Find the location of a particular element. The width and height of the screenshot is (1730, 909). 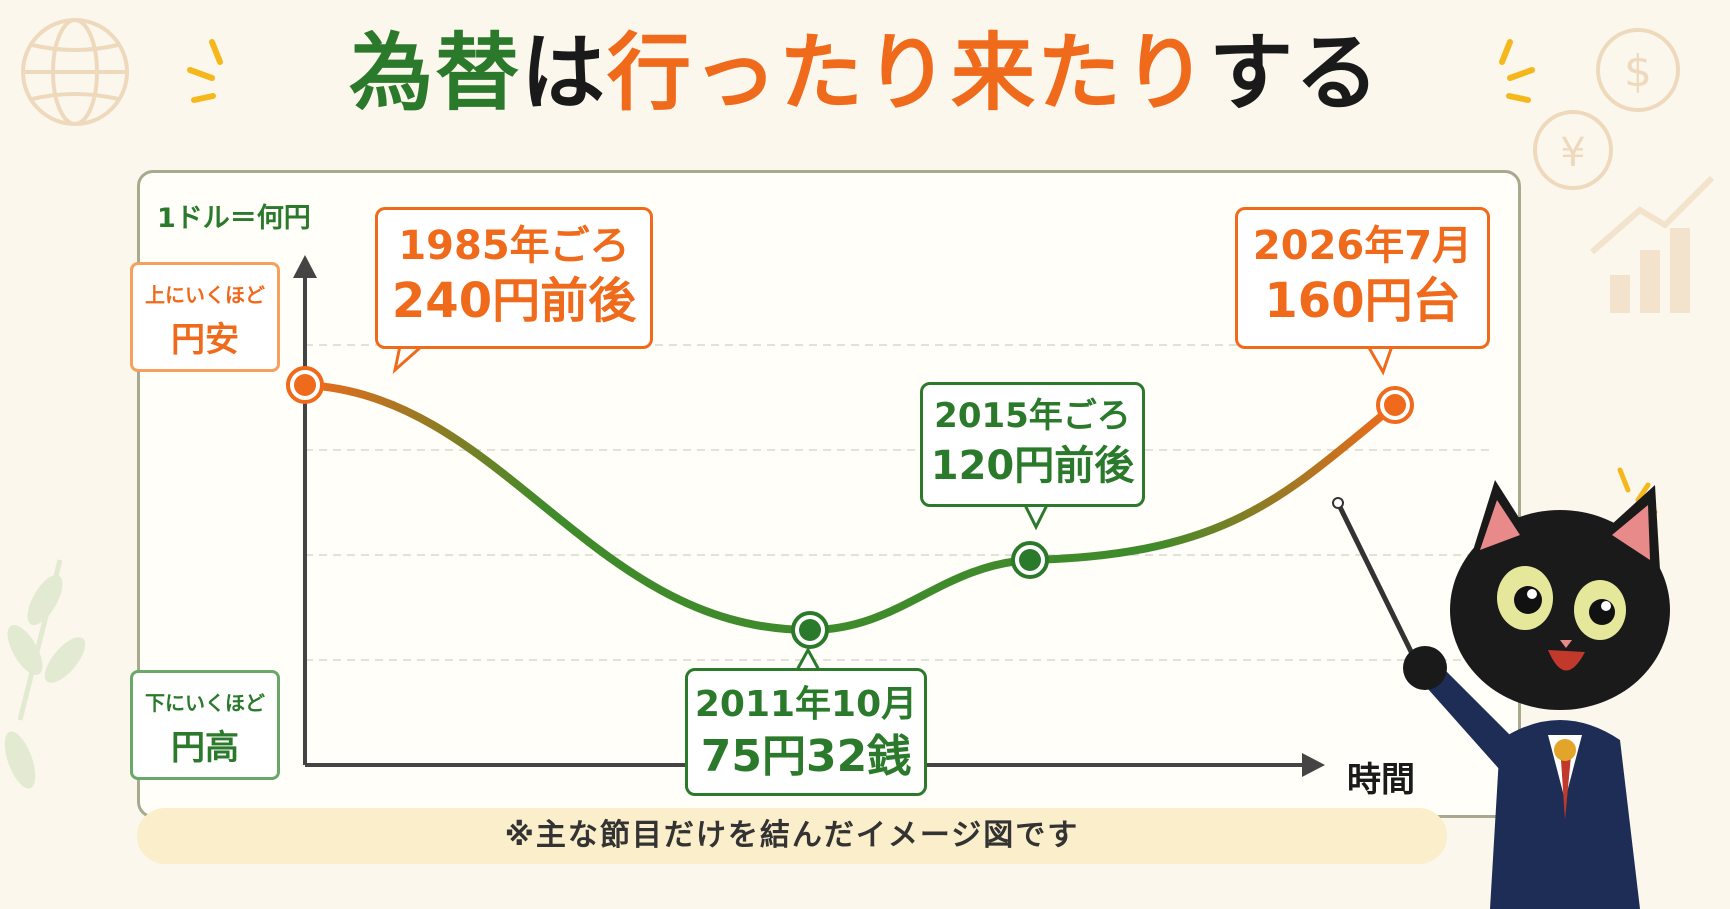

page-title: 為替は行ったり来たりする is located at coordinates (865, 73).